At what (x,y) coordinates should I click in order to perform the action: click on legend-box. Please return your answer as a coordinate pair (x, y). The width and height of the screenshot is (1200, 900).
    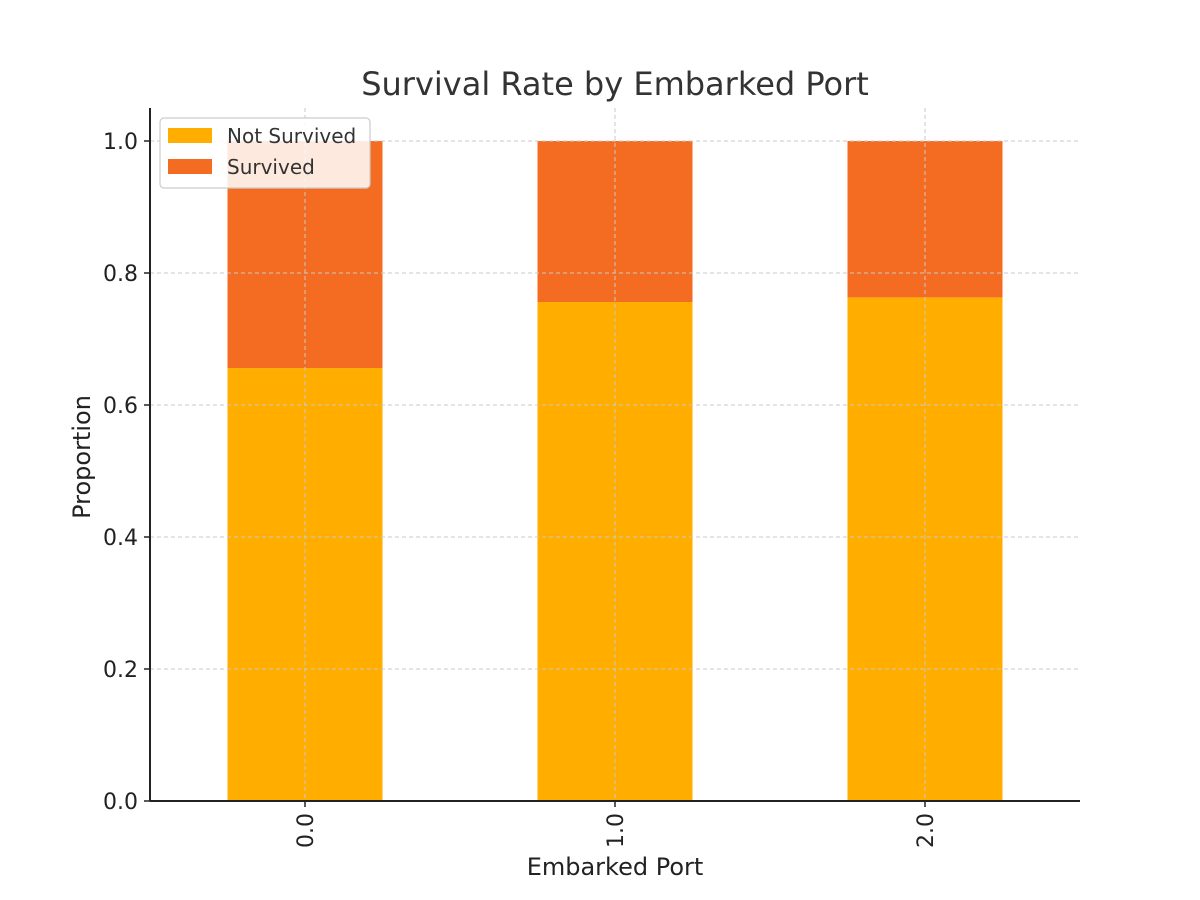
    Looking at the image, I should click on (265, 153).